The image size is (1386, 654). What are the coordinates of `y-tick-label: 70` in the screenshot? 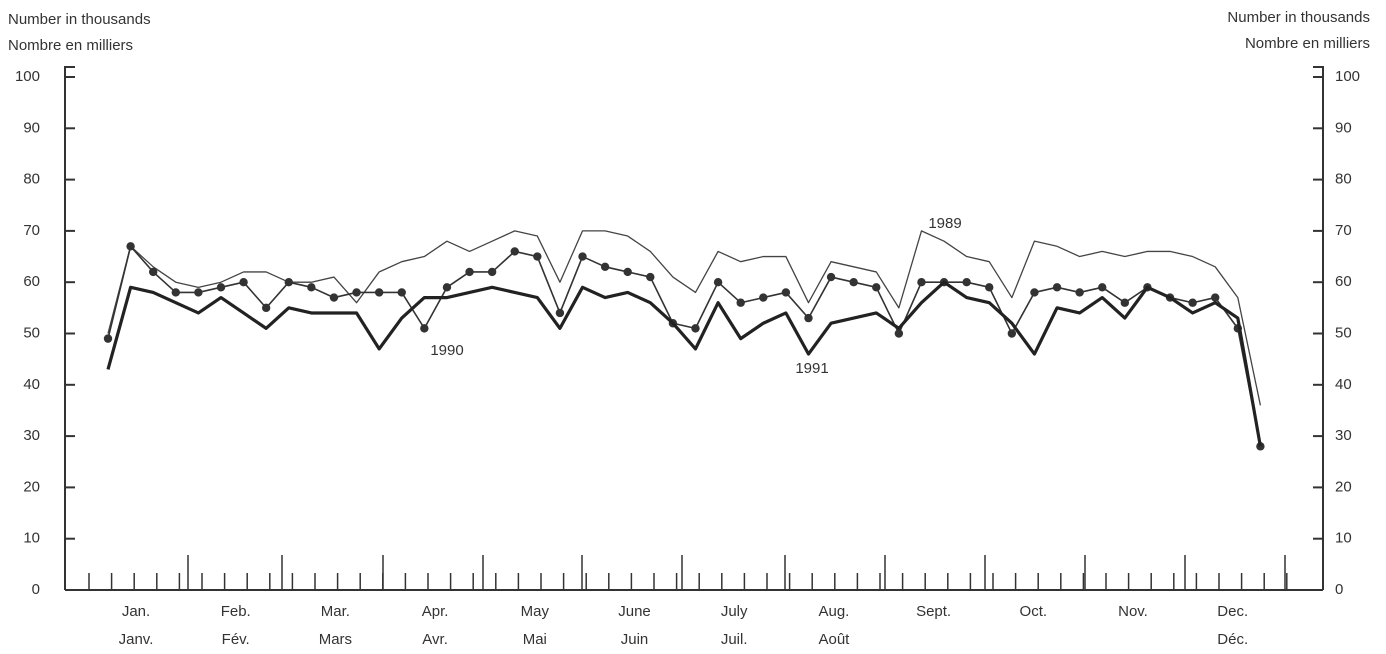 It's located at (31, 230).